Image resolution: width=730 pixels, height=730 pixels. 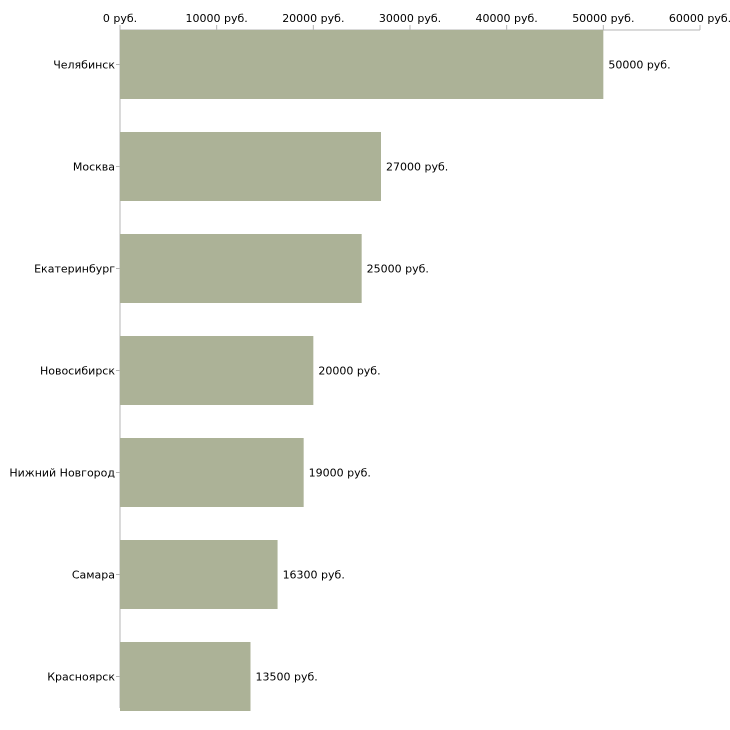 What do you see at coordinates (314, 575) in the screenshot?
I see `value-label: 16300 руб.` at bounding box center [314, 575].